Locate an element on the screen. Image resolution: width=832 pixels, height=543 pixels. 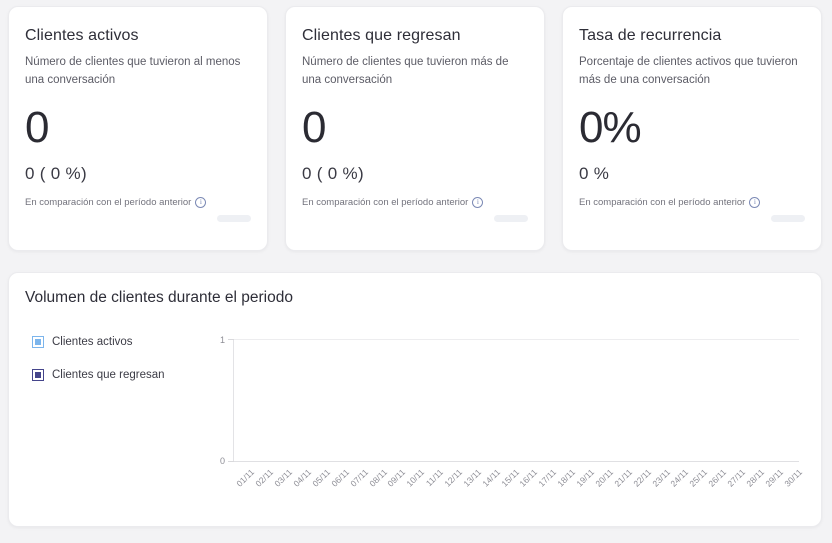
legend-item: Clientes activos is located at coordinates (122, 342).